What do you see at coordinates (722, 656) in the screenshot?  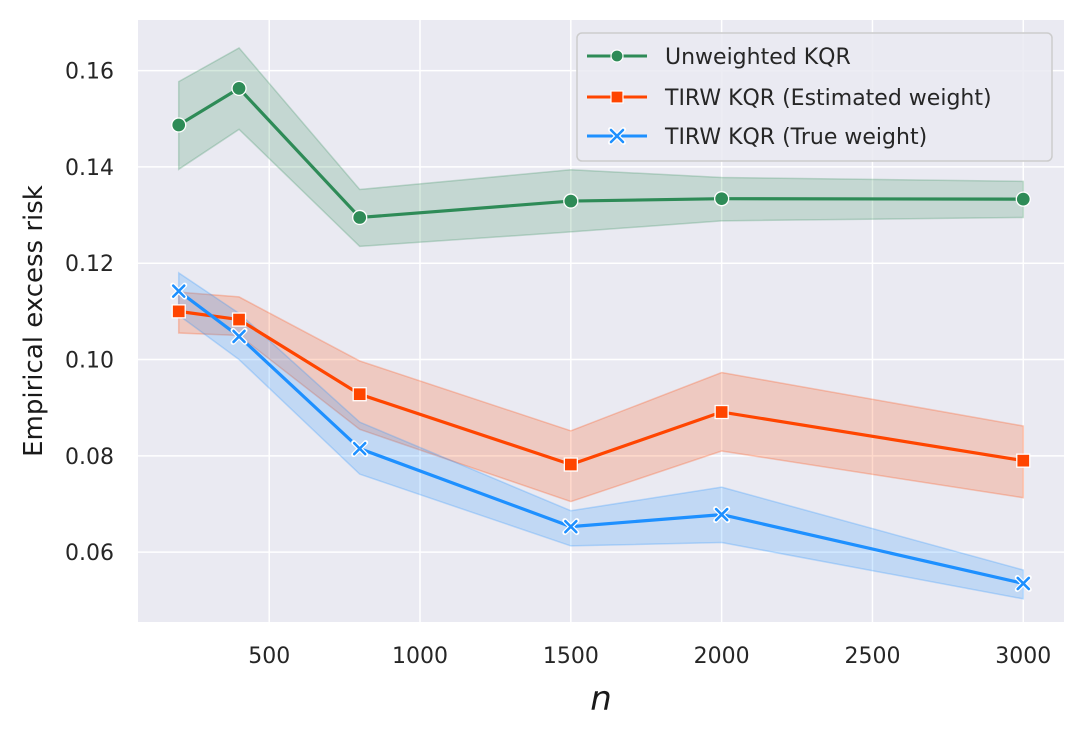 I see `x-tick-label: 2000` at bounding box center [722, 656].